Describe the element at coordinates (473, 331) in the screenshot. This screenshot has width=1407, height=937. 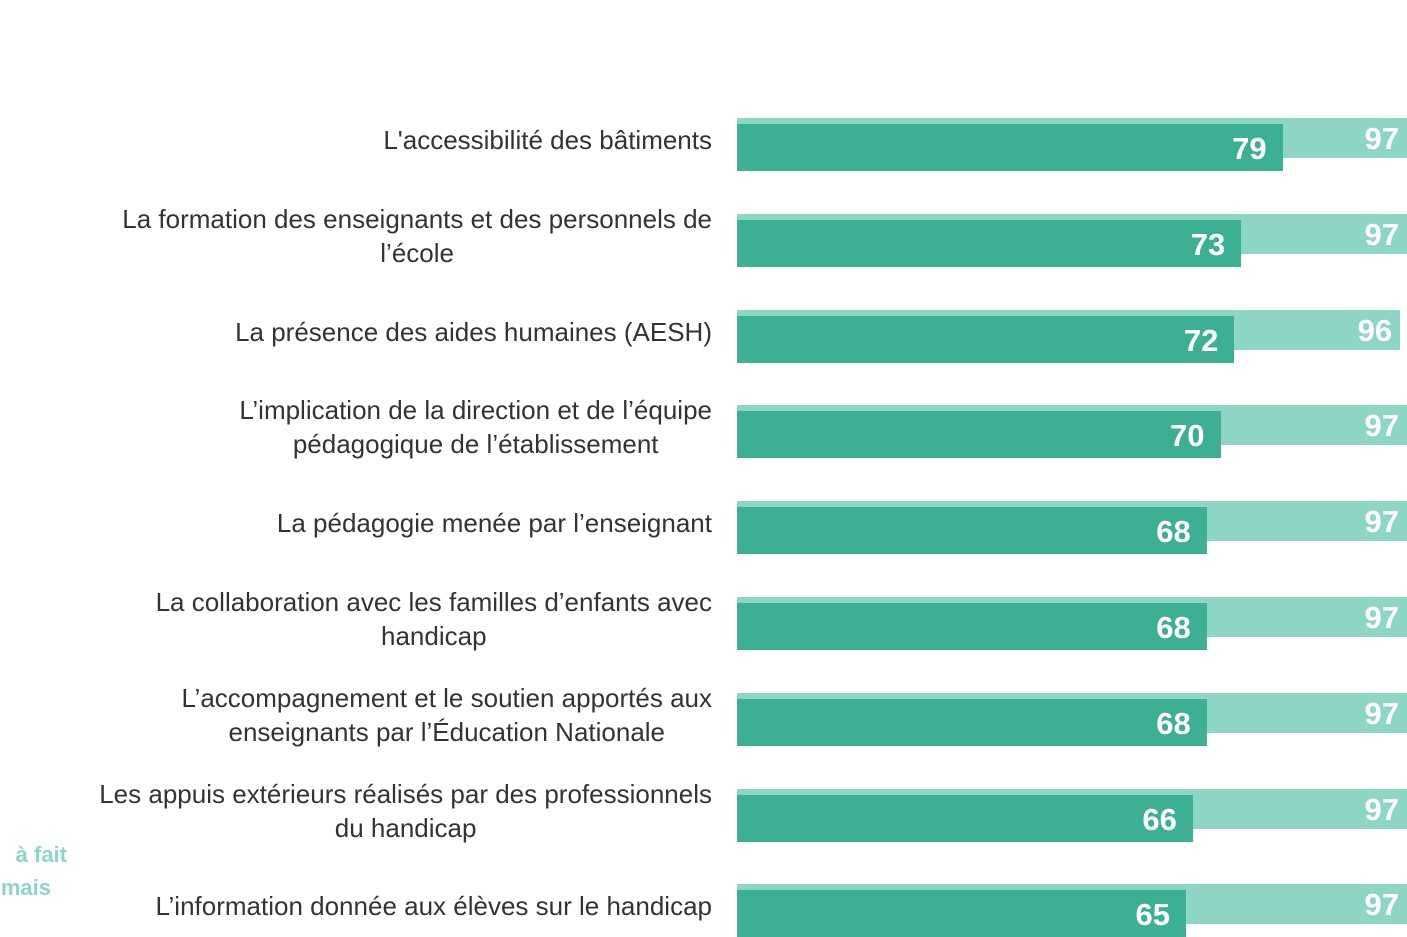
I see `category-label: La présence des aides humaines (AESH)` at that location.